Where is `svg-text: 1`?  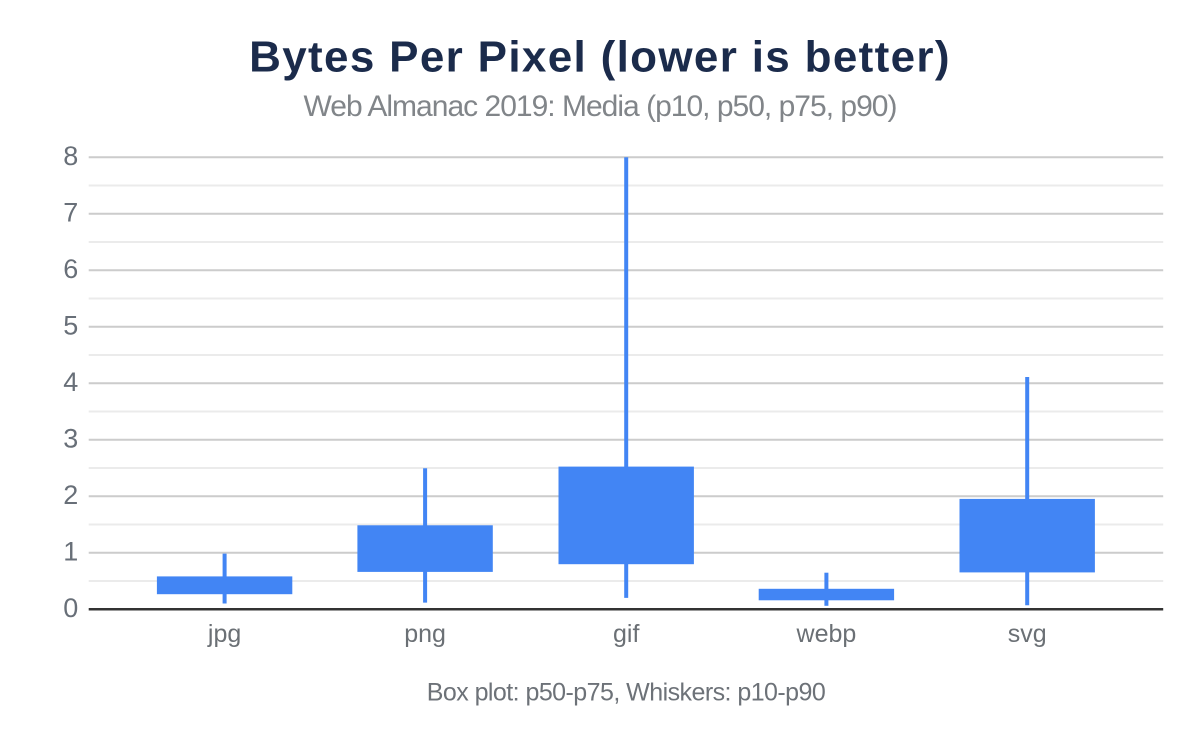
svg-text: 1 is located at coordinates (70, 552).